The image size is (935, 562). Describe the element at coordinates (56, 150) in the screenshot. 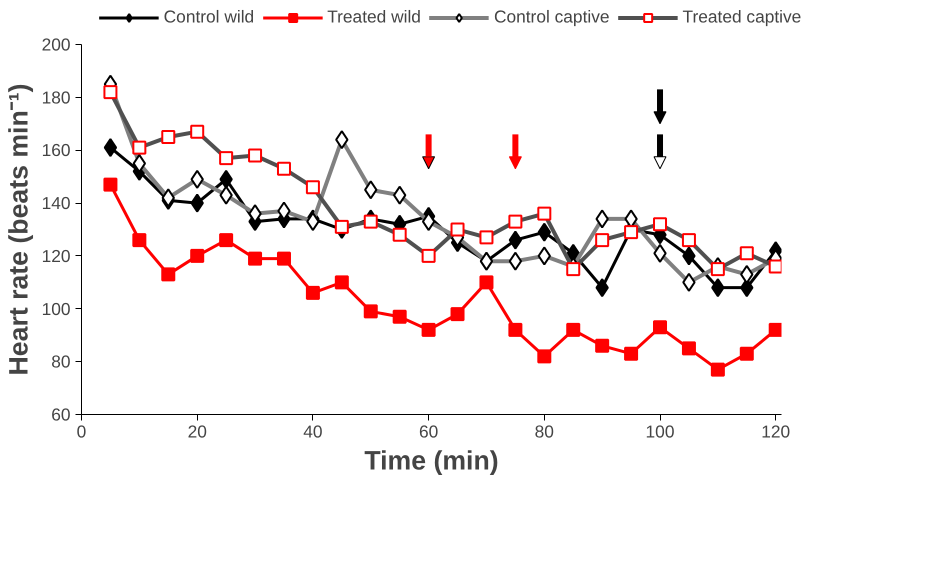

I see `y-tick-label: 160` at that location.